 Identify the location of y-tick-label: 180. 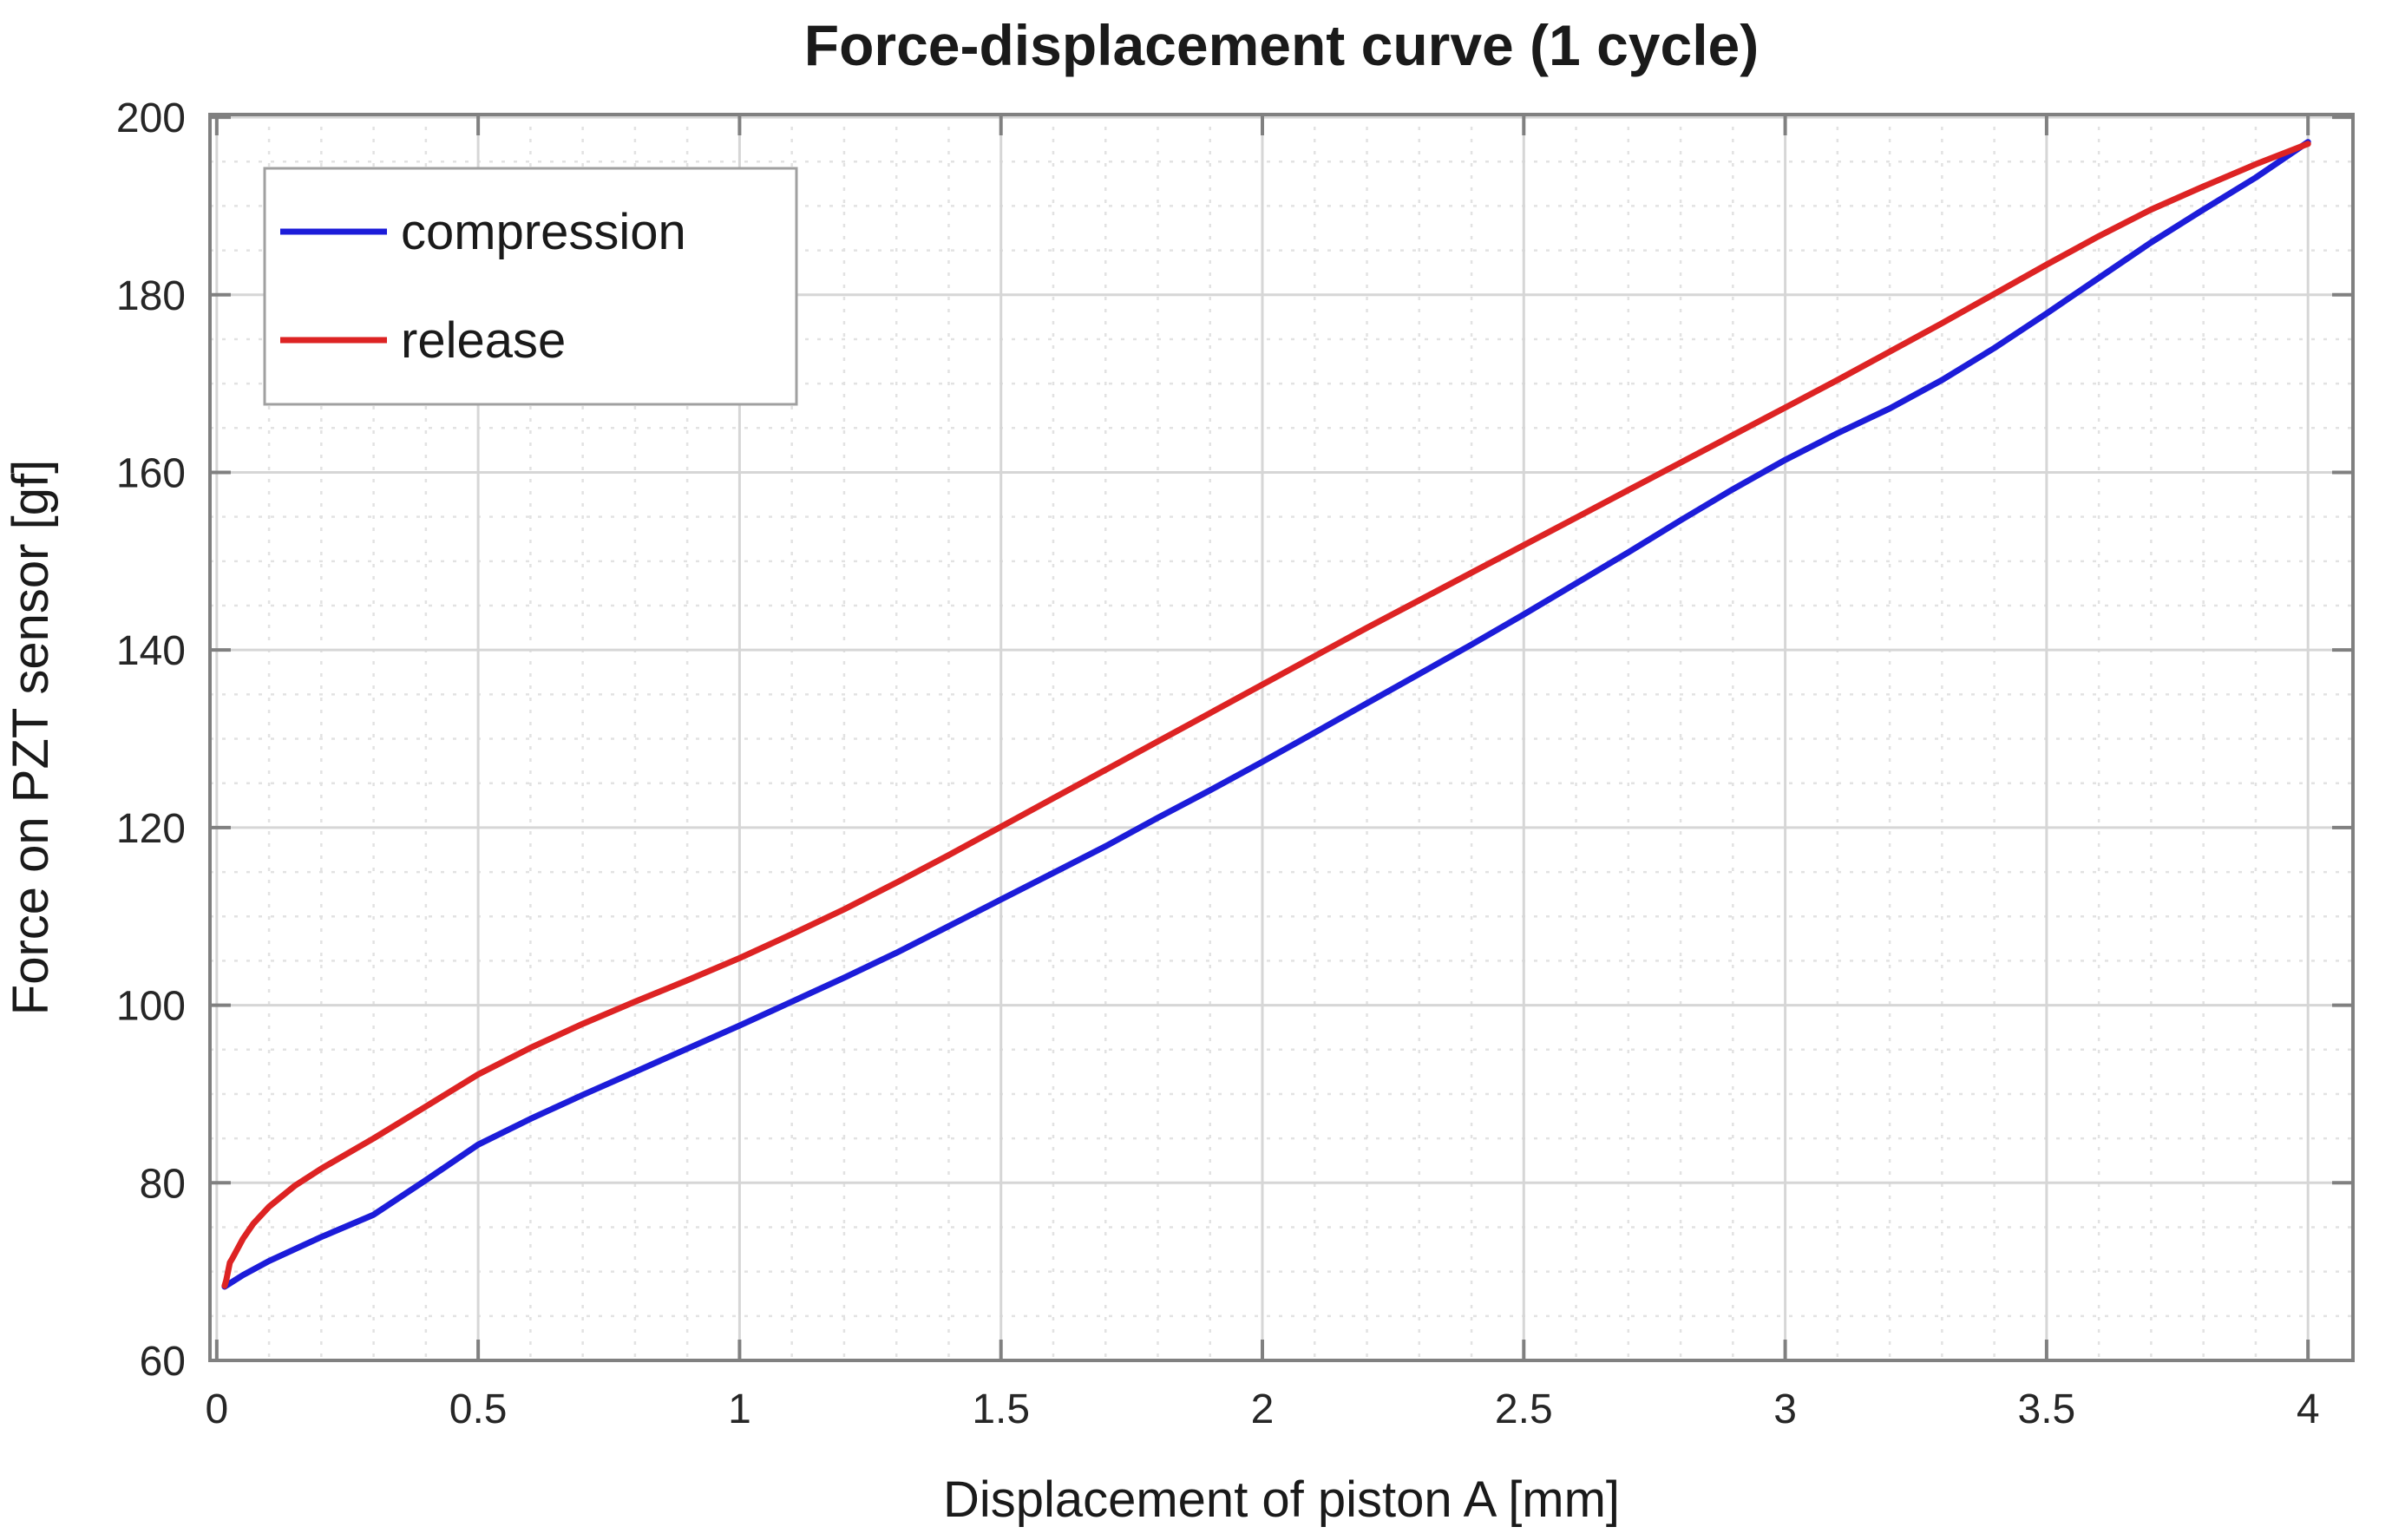
(151, 296).